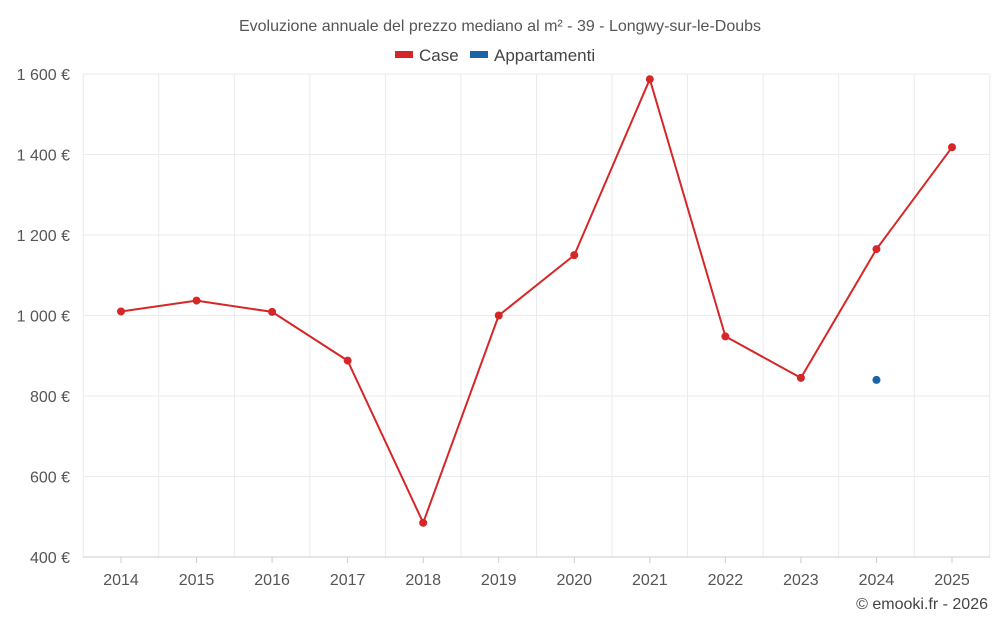 The height and width of the screenshot is (625, 1000). Describe the element at coordinates (726, 580) in the screenshot. I see `x-tick-label: 2022` at that location.